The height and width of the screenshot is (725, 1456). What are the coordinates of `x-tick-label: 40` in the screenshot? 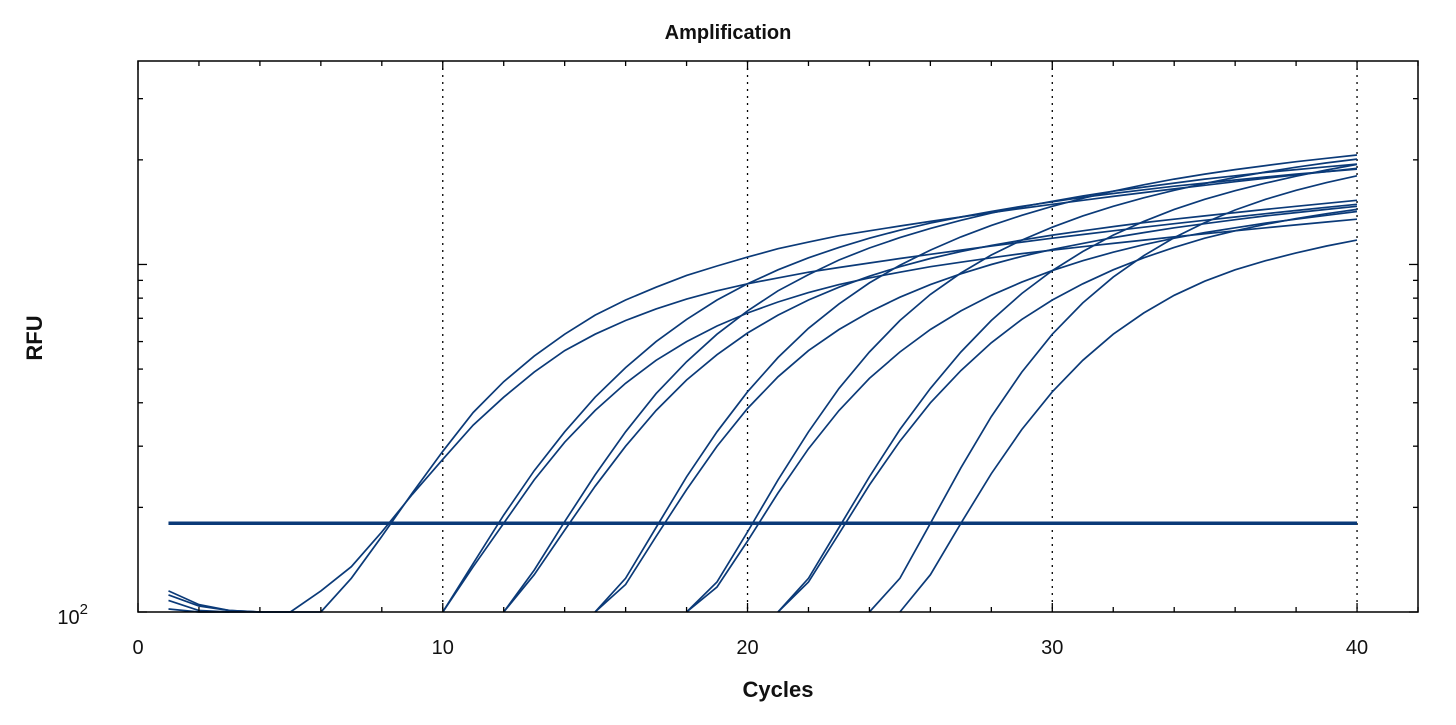 It's located at (1357, 648).